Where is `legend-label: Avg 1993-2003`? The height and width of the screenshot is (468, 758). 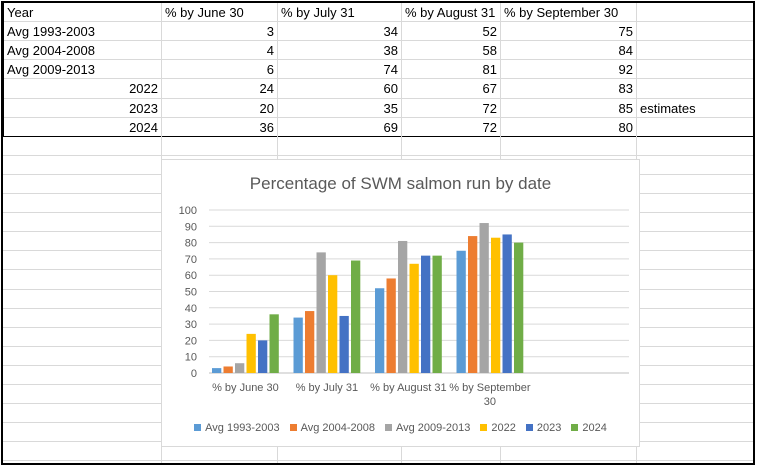
legend-label: Avg 1993-2003 is located at coordinates (242, 428).